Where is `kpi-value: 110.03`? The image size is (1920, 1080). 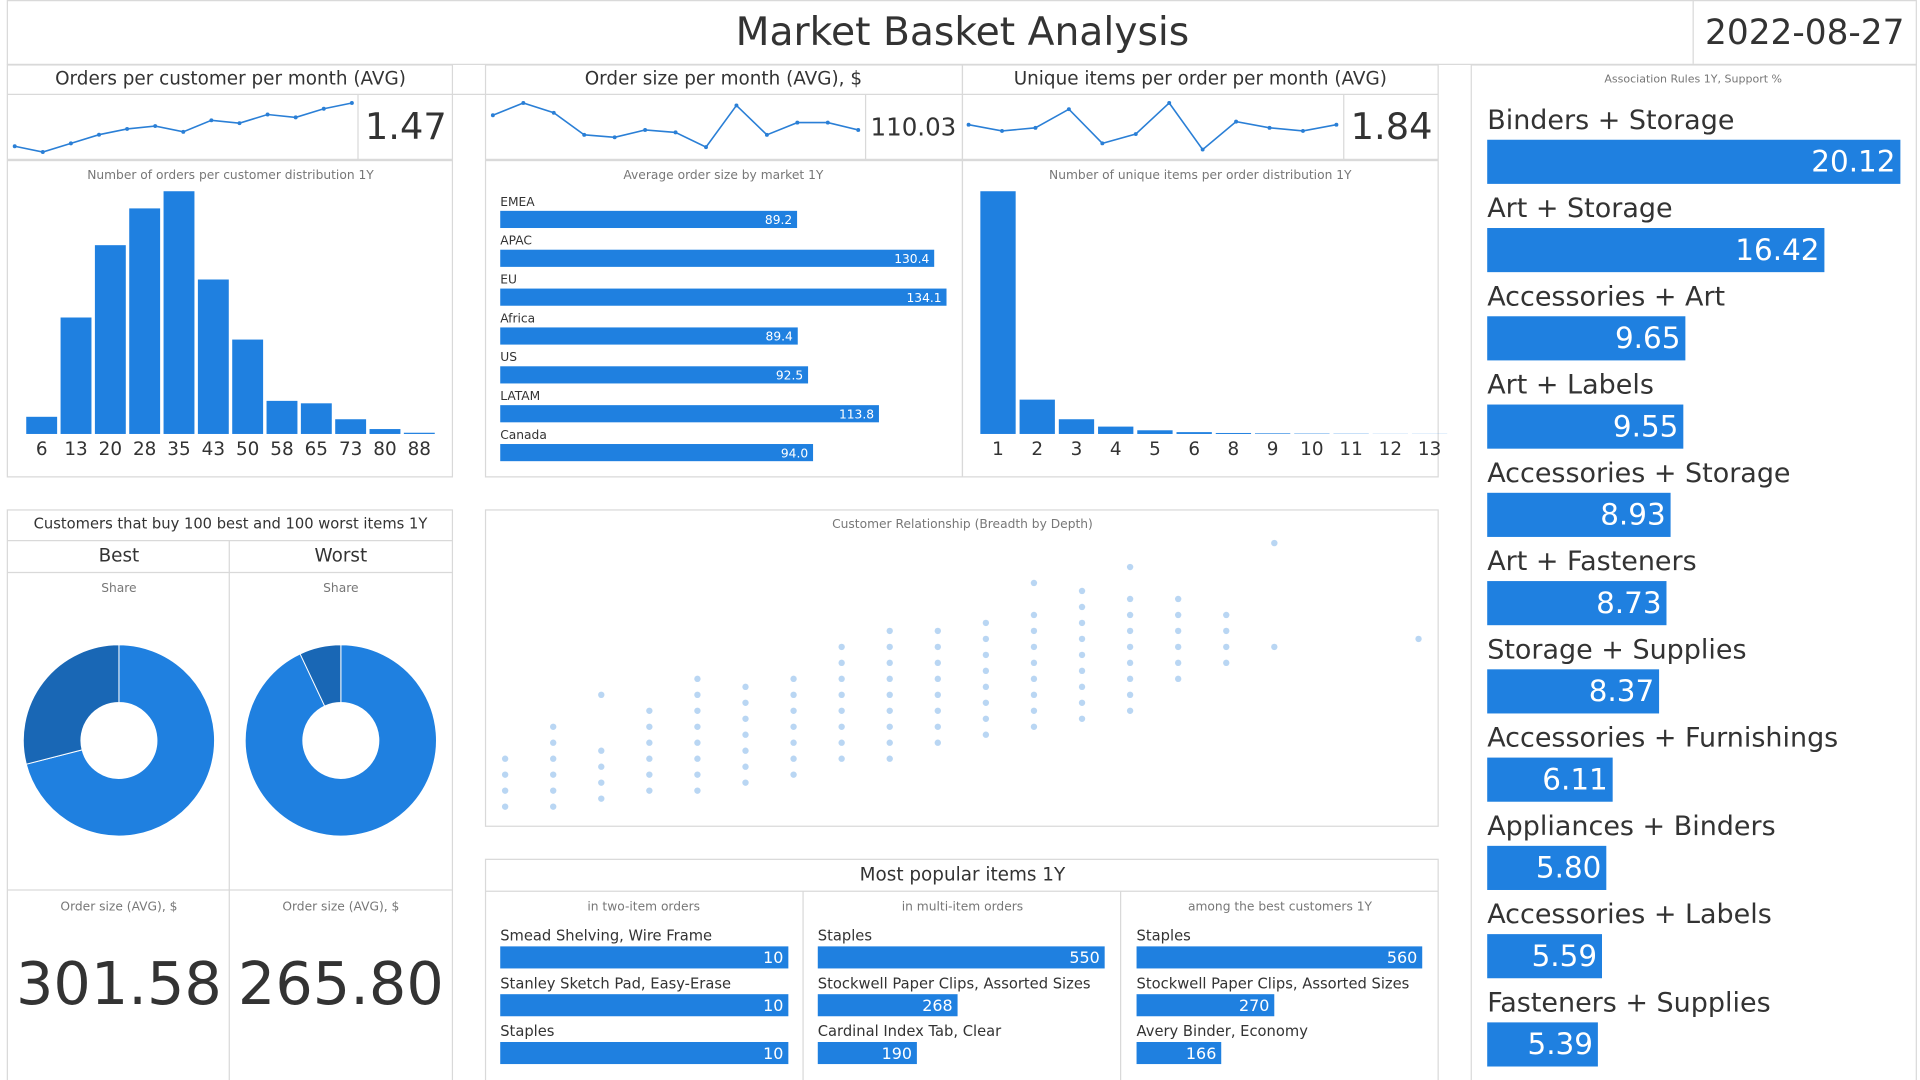
kpi-value: 110.03 is located at coordinates (914, 127).